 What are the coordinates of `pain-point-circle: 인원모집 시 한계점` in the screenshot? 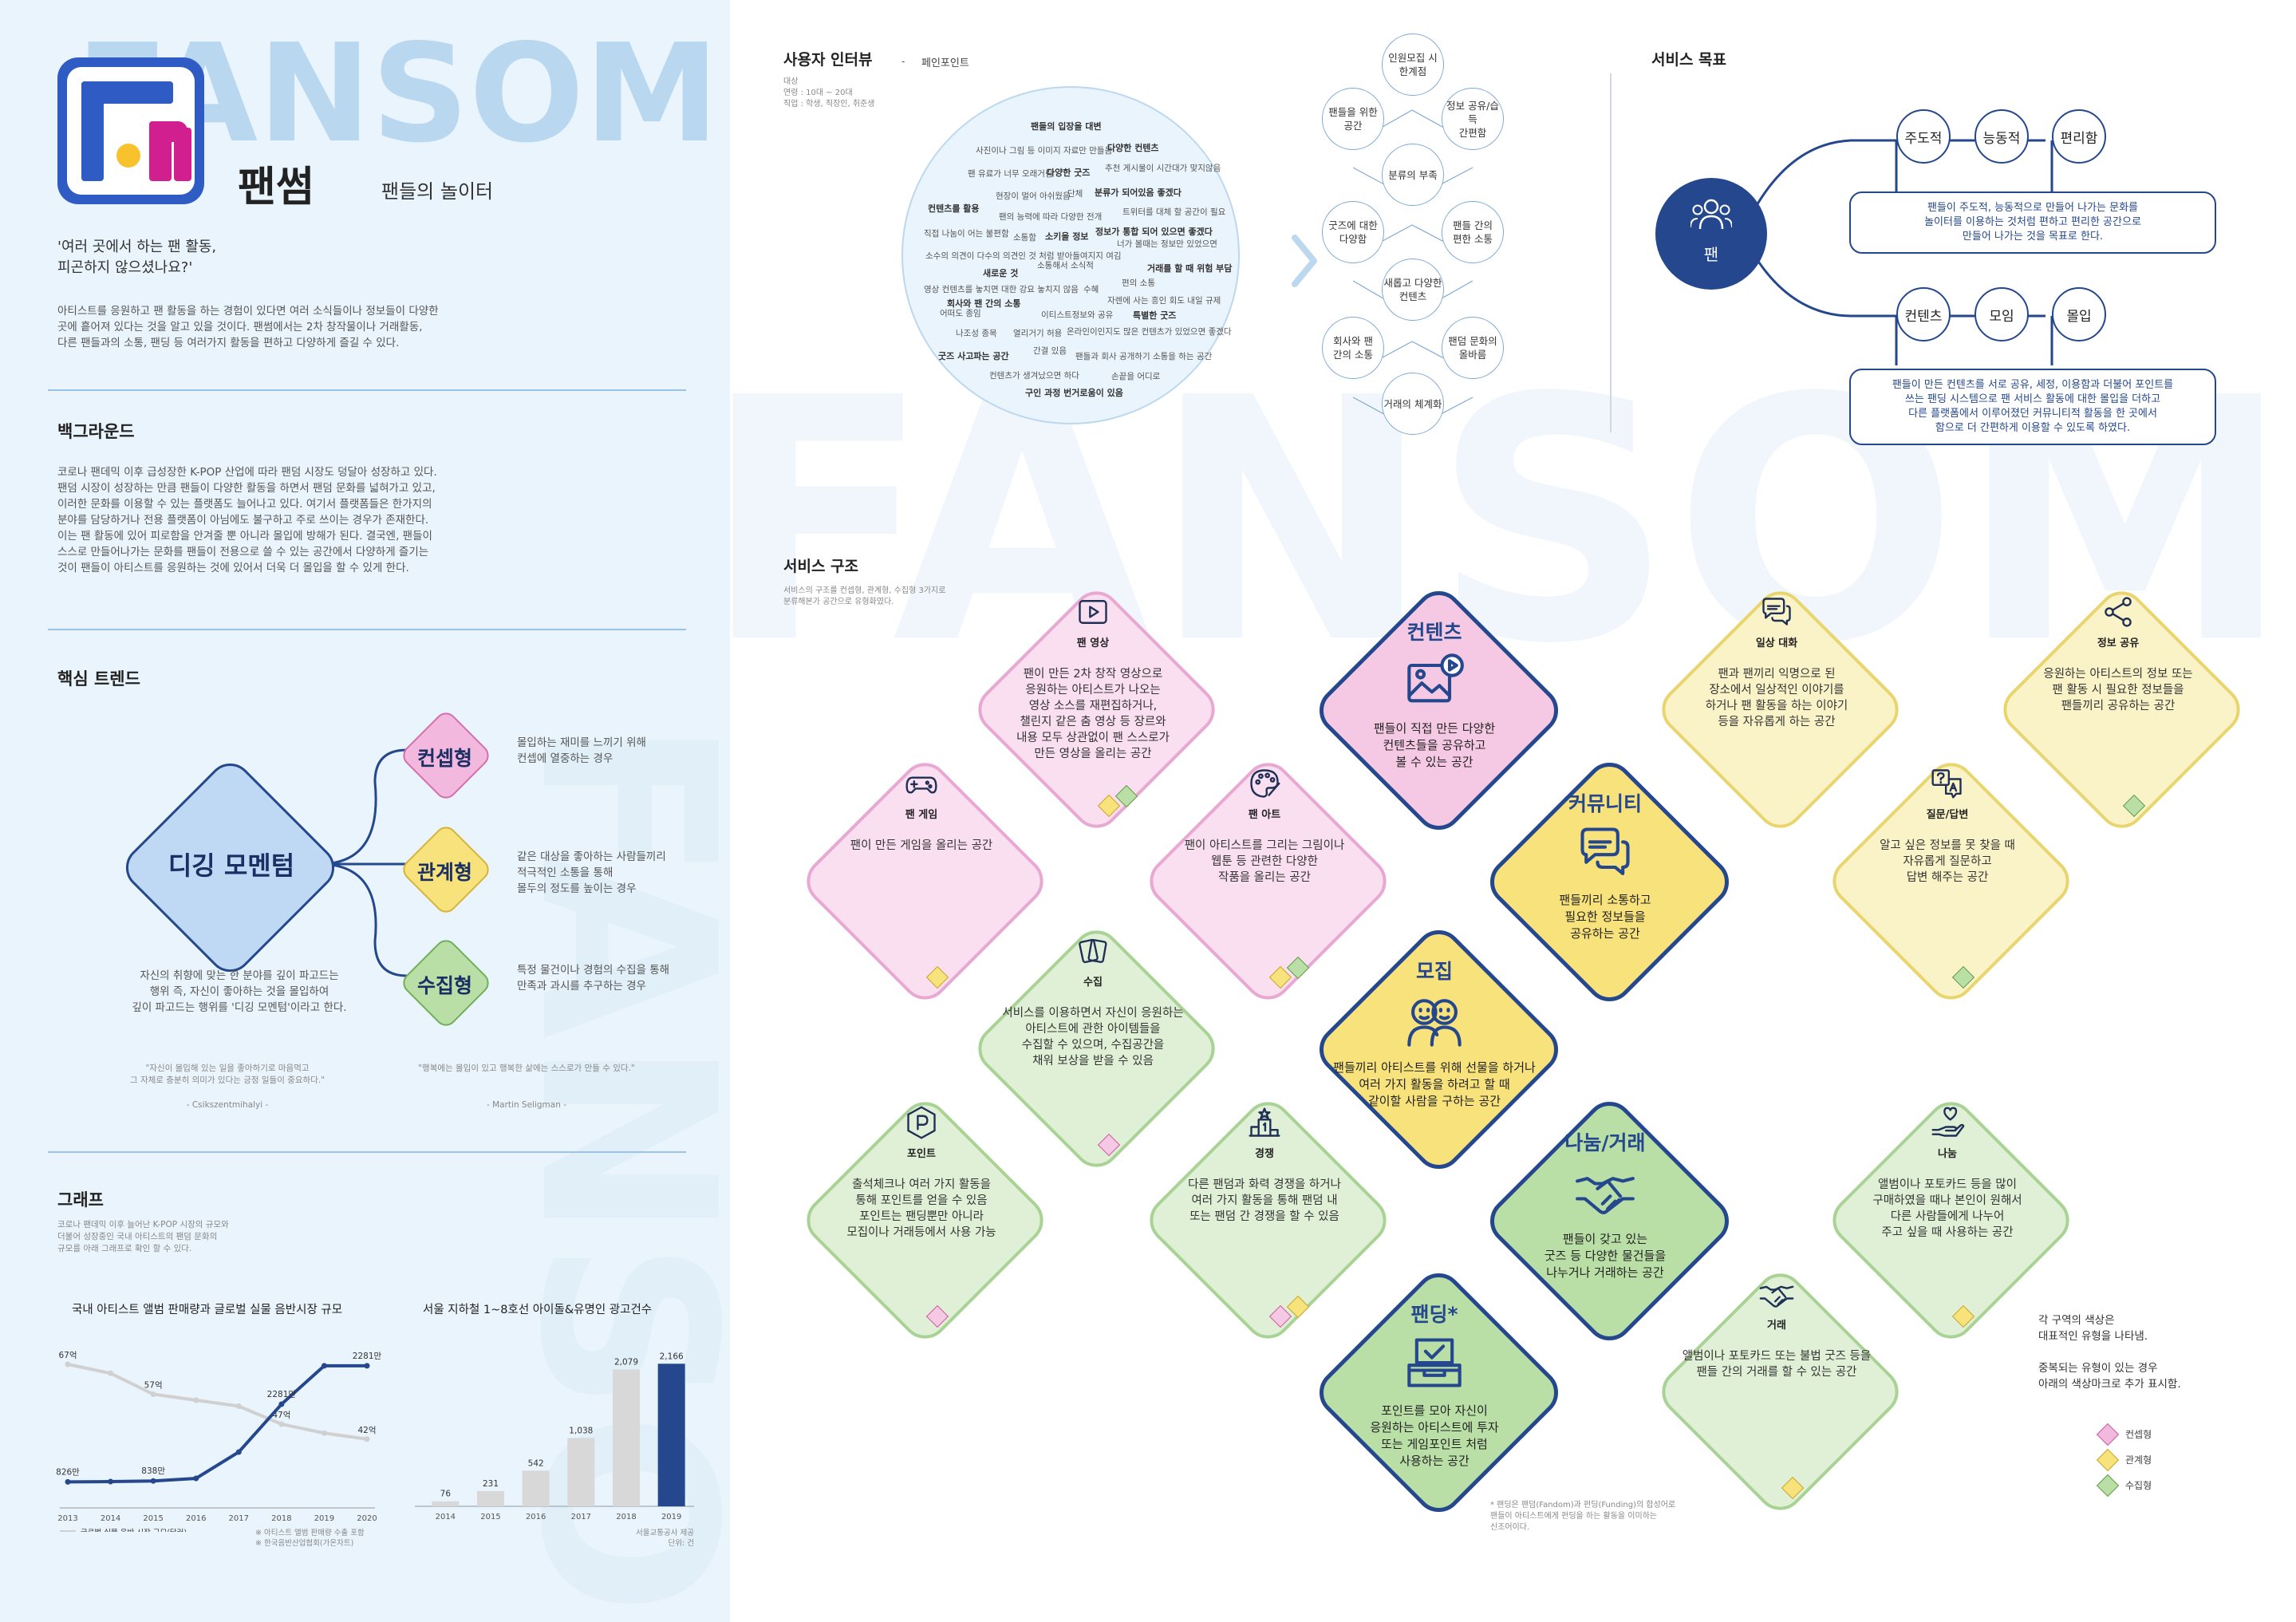 It's located at (1413, 65).